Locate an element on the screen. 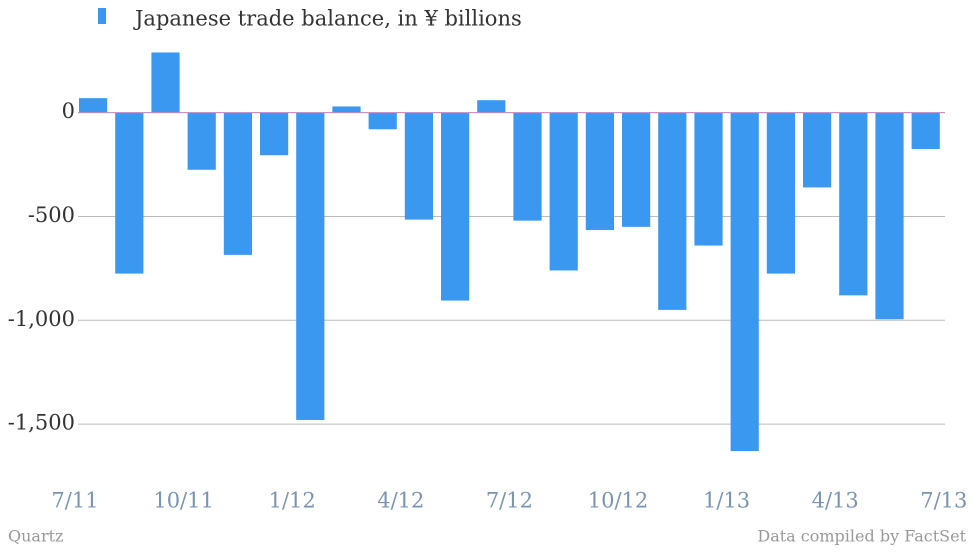  y-tick-label: -1,000 is located at coordinates (41, 319).